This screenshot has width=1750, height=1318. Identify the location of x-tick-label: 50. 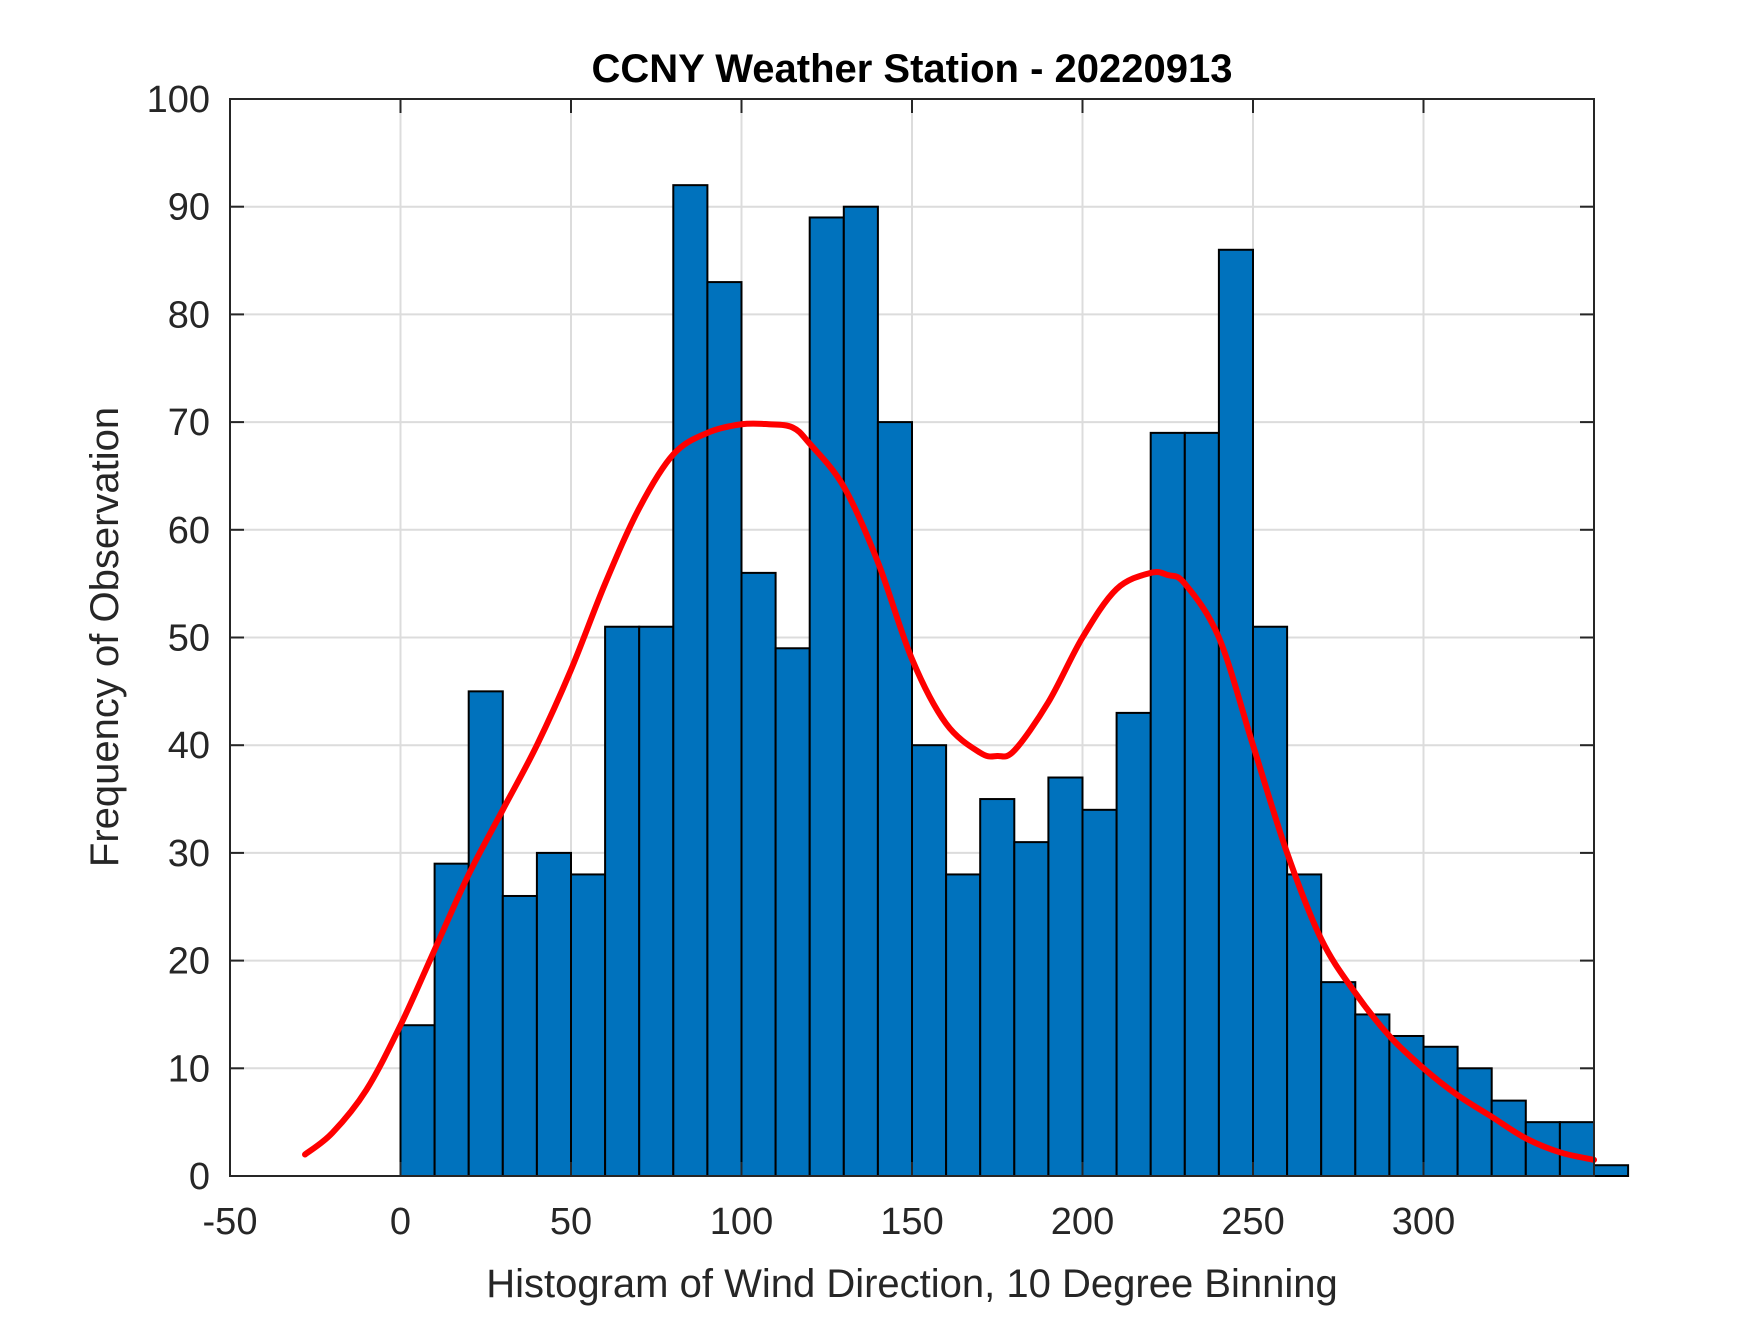
(571, 1222).